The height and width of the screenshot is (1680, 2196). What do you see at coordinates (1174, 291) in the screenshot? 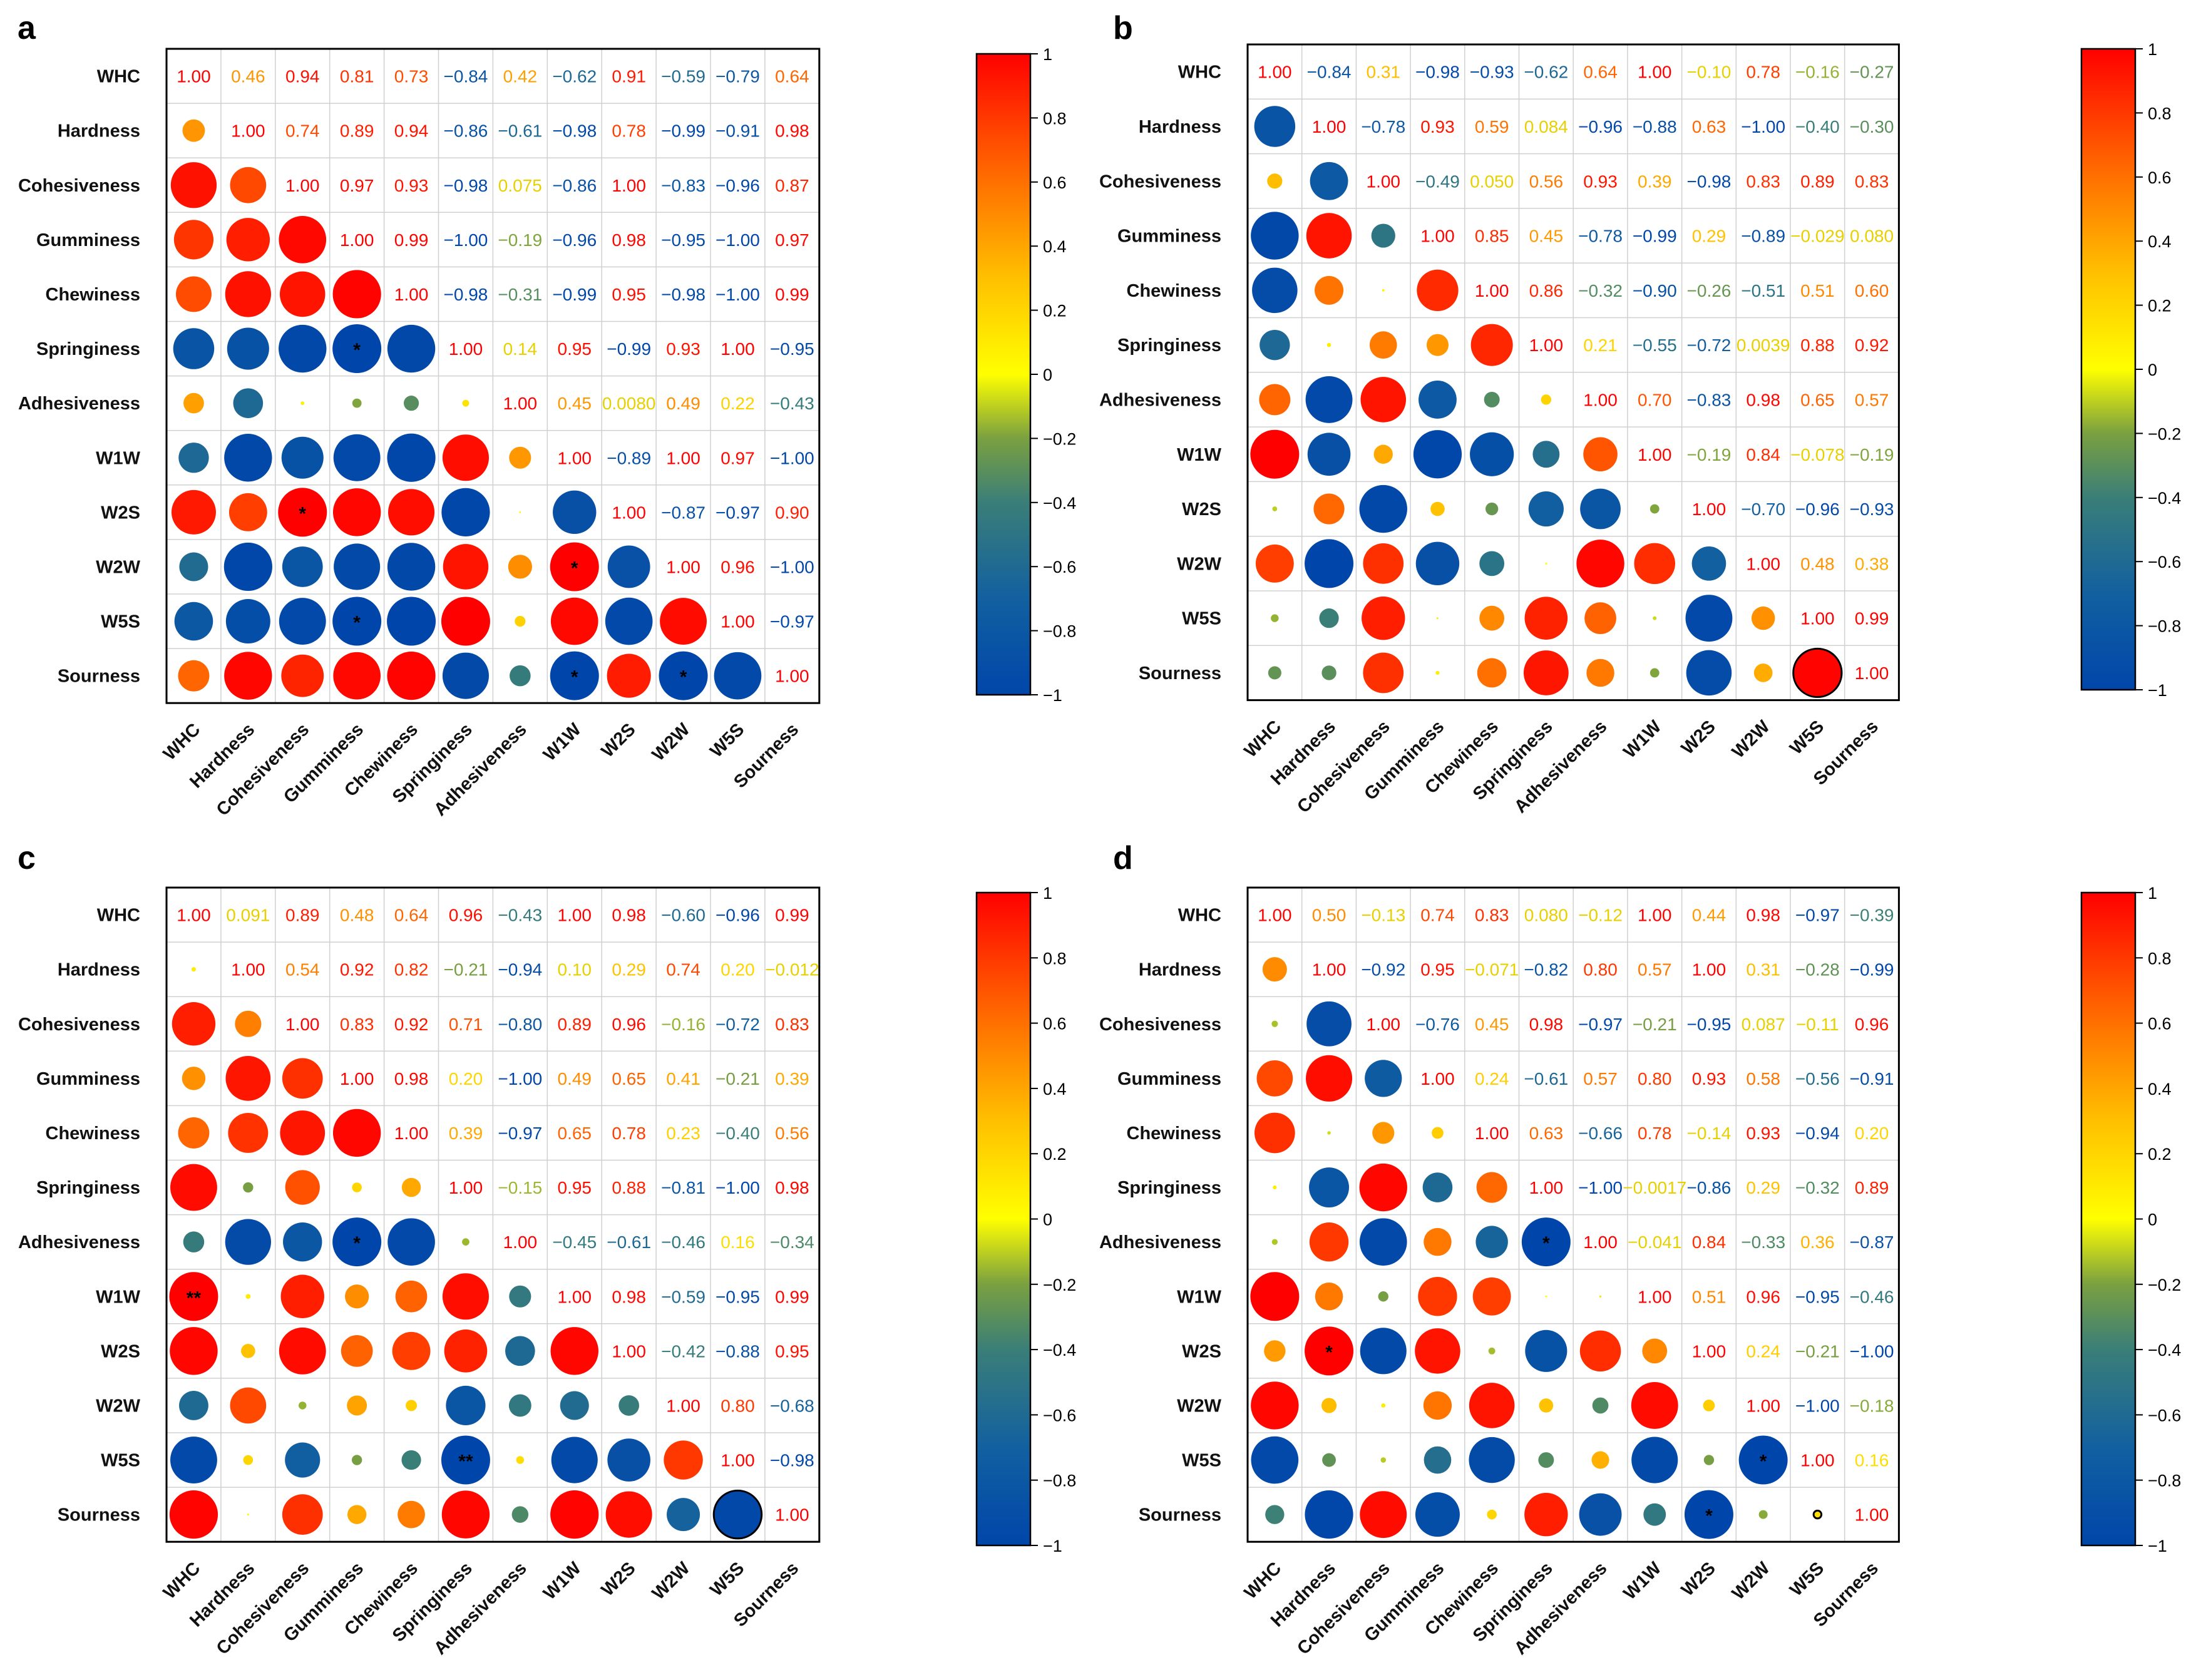
I see `row-label: Chewiness` at bounding box center [1174, 291].